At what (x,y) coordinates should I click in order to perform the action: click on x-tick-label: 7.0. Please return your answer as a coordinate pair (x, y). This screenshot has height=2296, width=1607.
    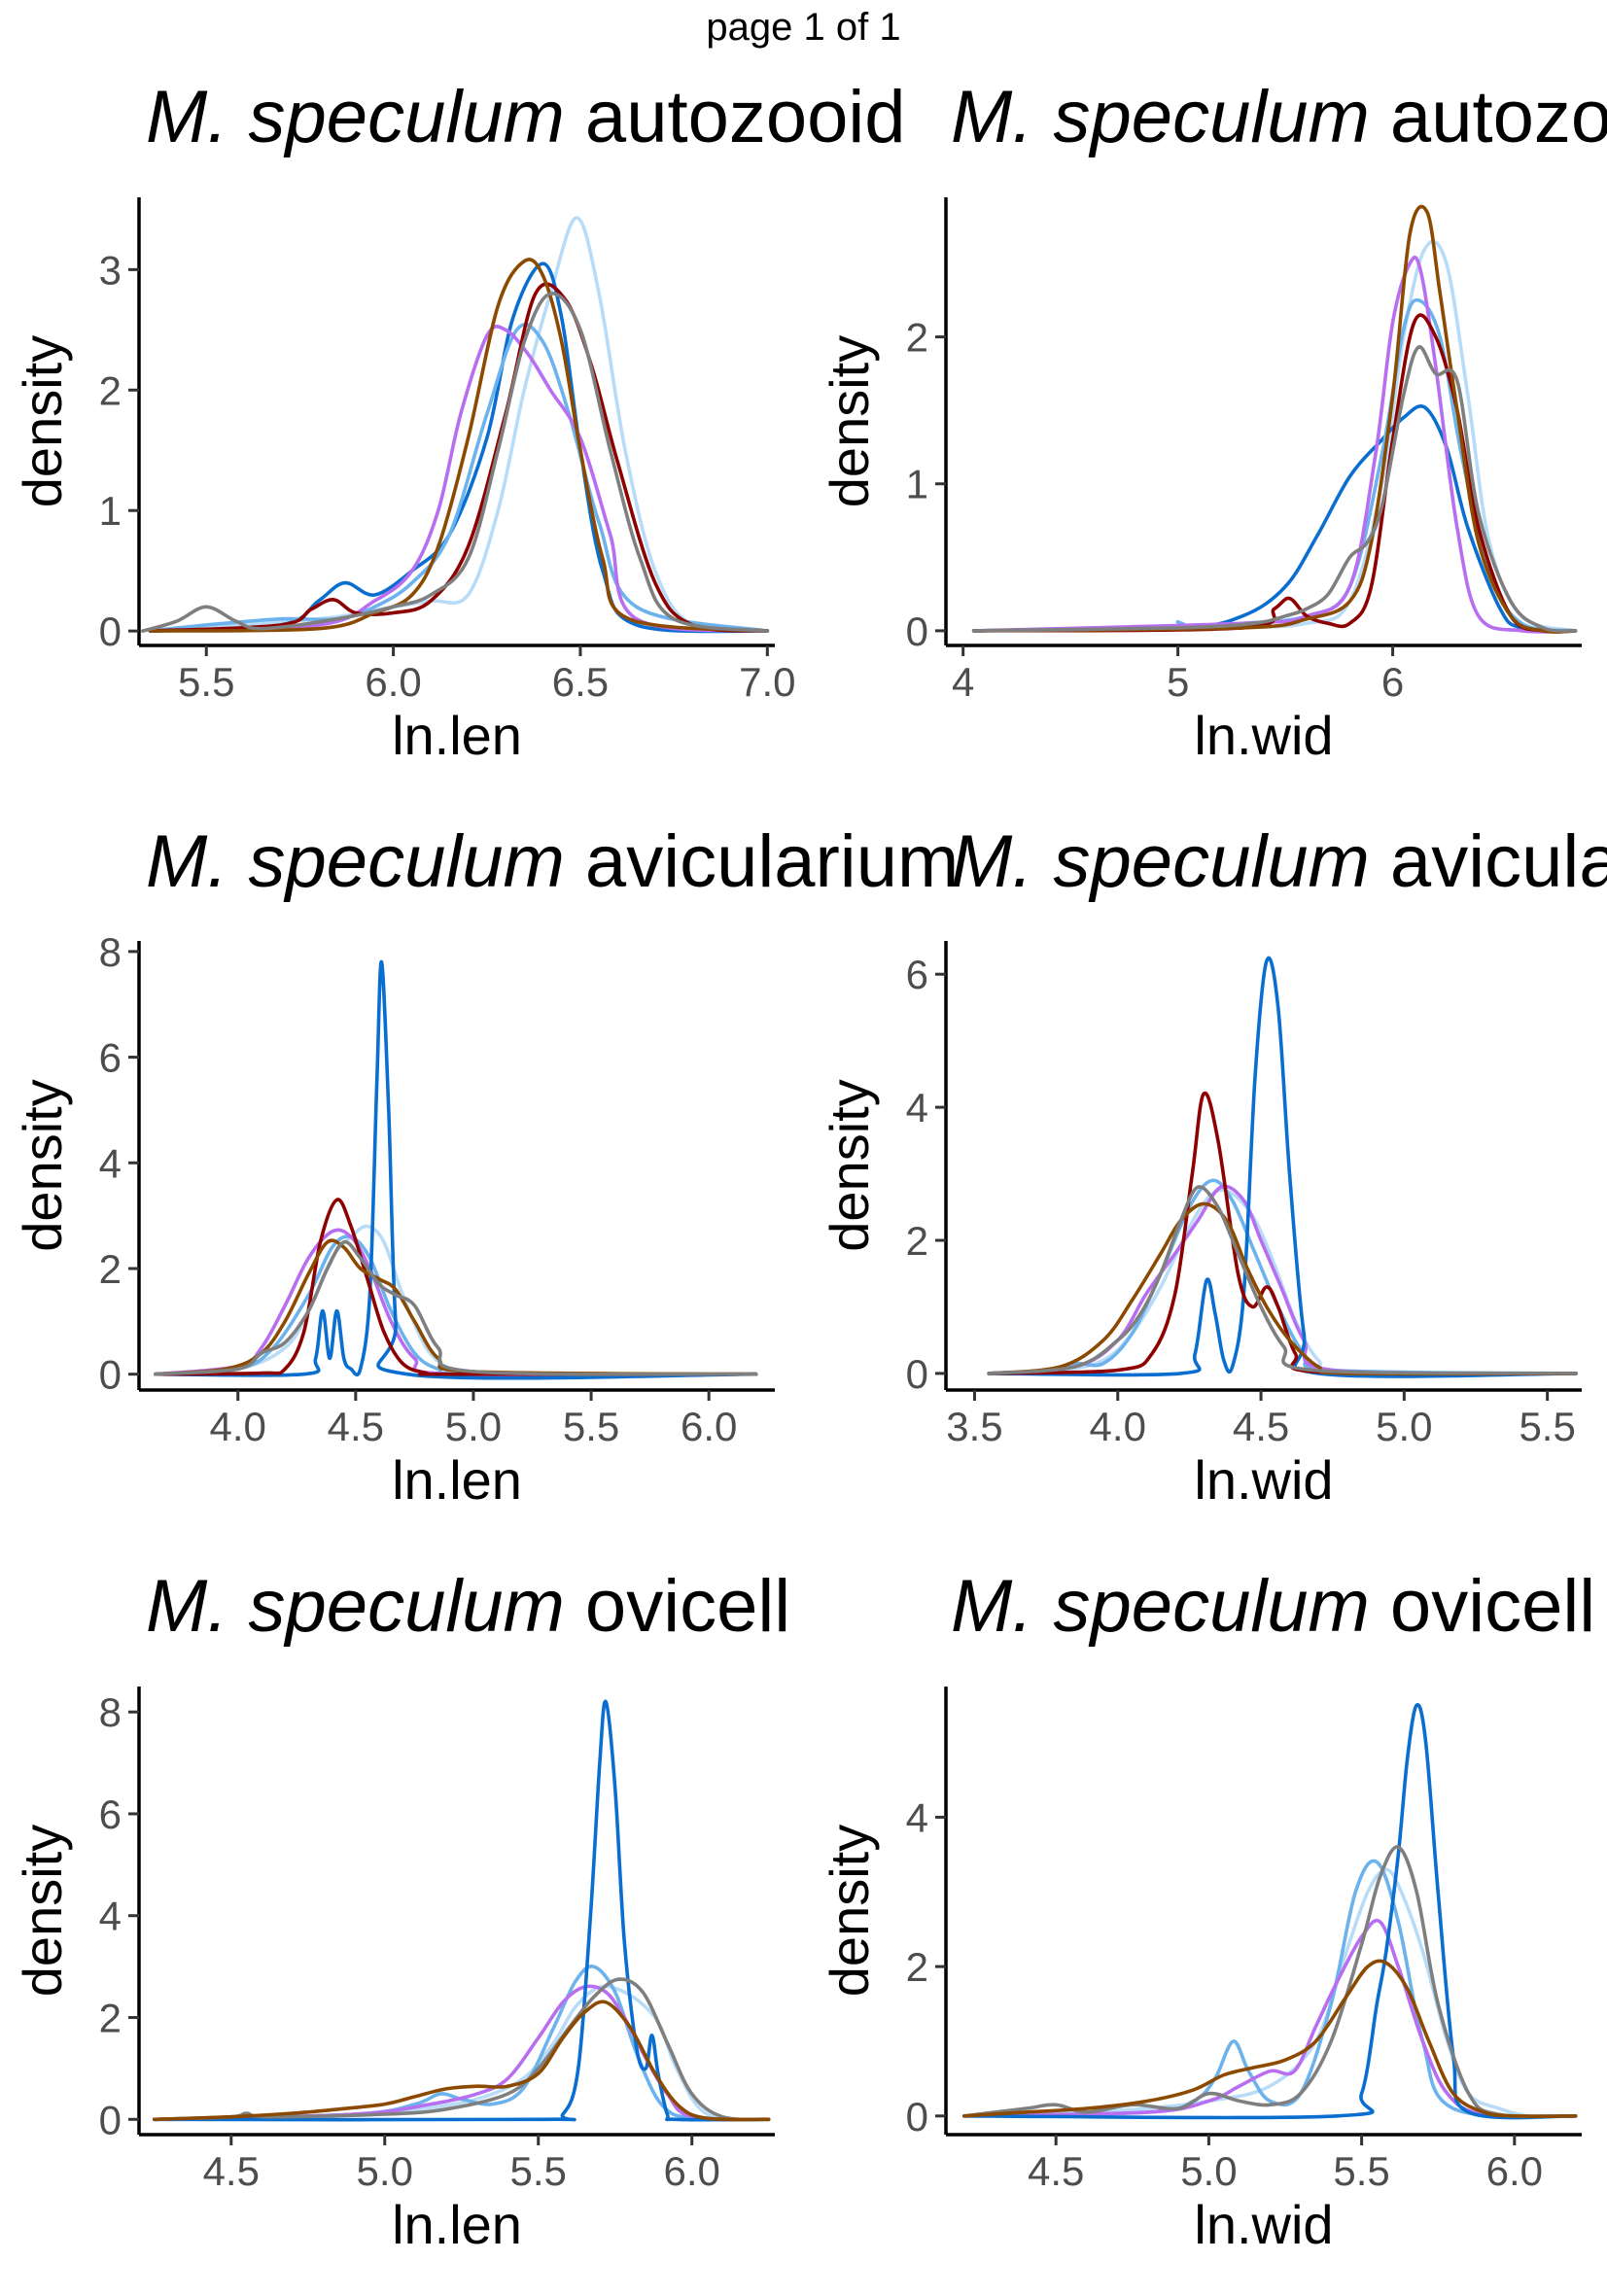
    Looking at the image, I should click on (767, 682).